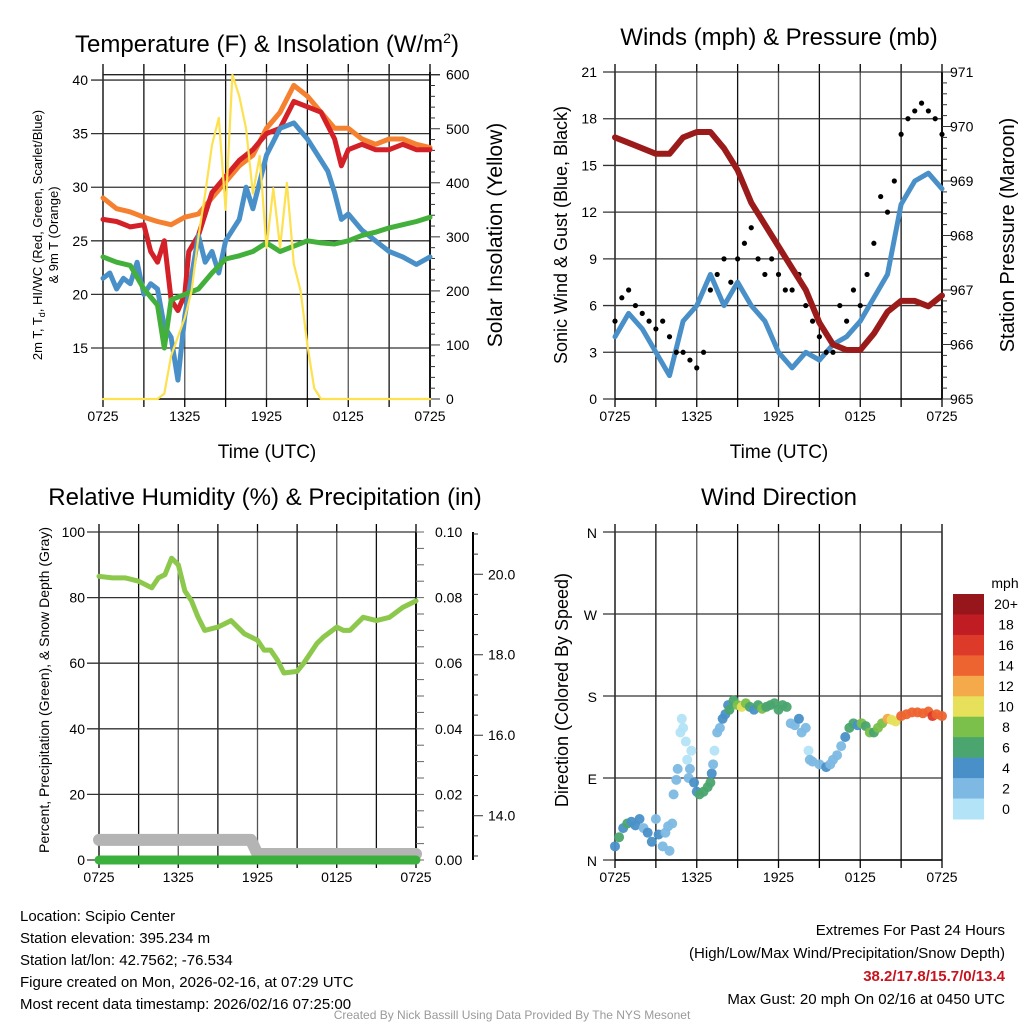 This screenshot has height=1024, width=1024. I want to click on wind-y-tick-label: 3, so click(593, 352).